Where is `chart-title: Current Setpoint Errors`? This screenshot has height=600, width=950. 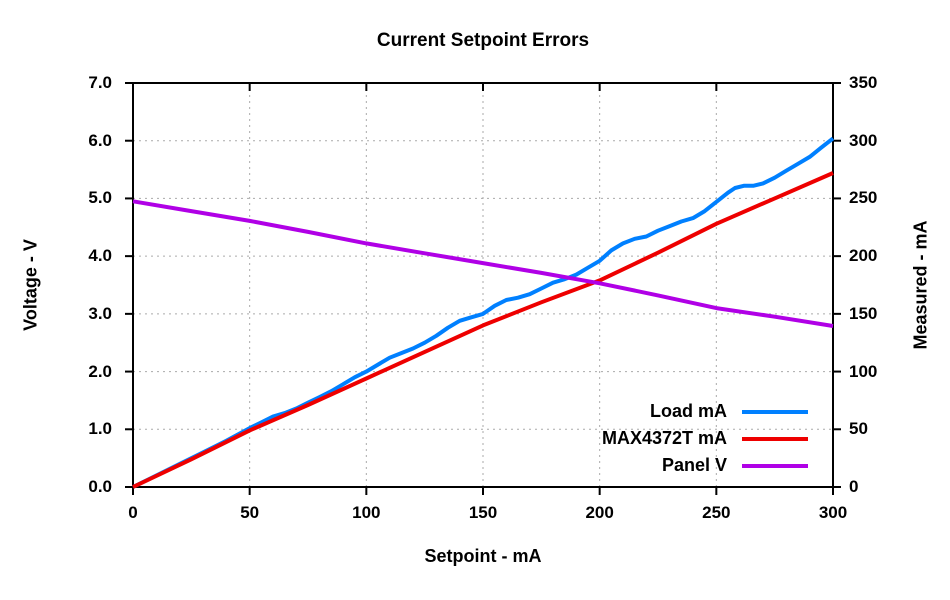
chart-title: Current Setpoint Errors is located at coordinates (483, 40).